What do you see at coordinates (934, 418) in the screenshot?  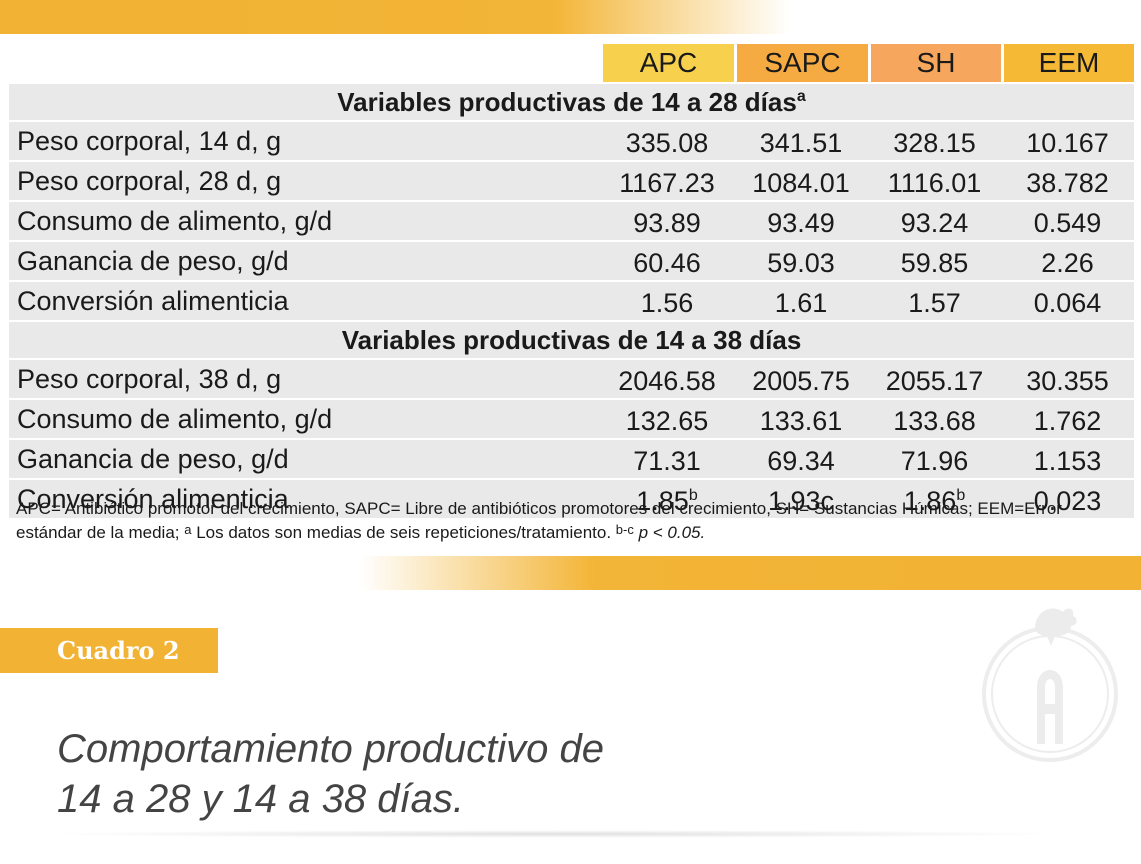 I see `cell-sh: 133.68` at bounding box center [934, 418].